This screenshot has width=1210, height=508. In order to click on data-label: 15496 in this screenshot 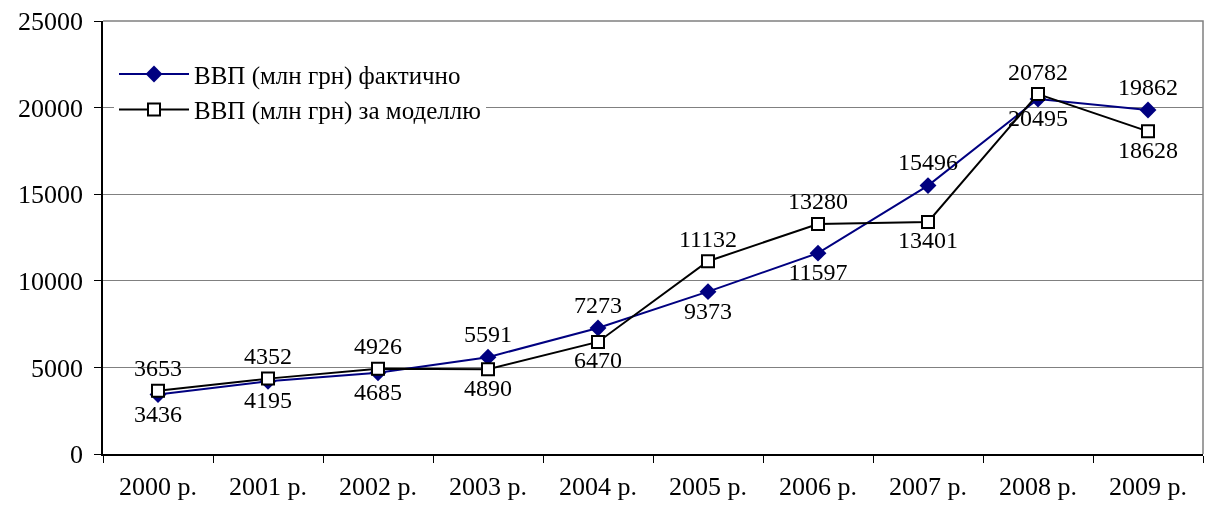, I will do `click(928, 162)`.